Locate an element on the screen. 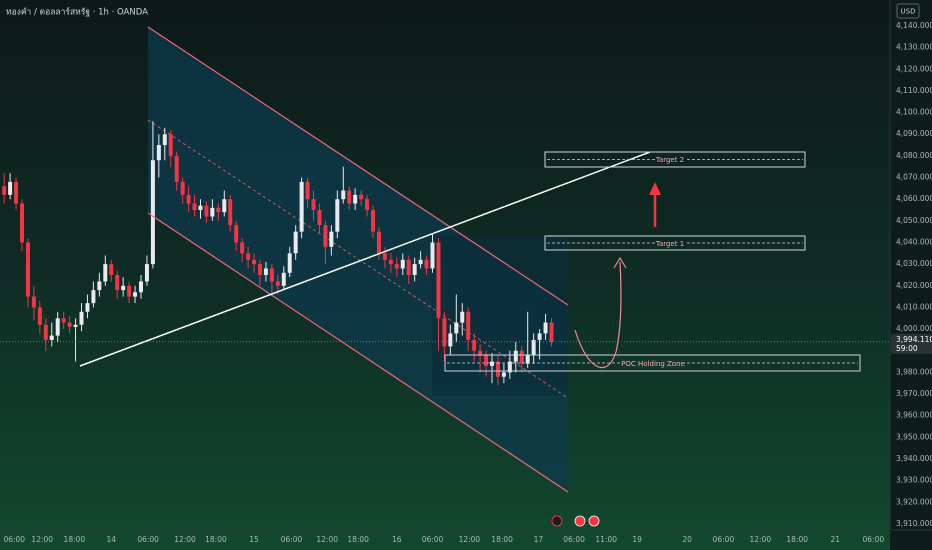 The width and height of the screenshot is (932, 550). y-tick-label: 3,950.000 is located at coordinates (914, 436).